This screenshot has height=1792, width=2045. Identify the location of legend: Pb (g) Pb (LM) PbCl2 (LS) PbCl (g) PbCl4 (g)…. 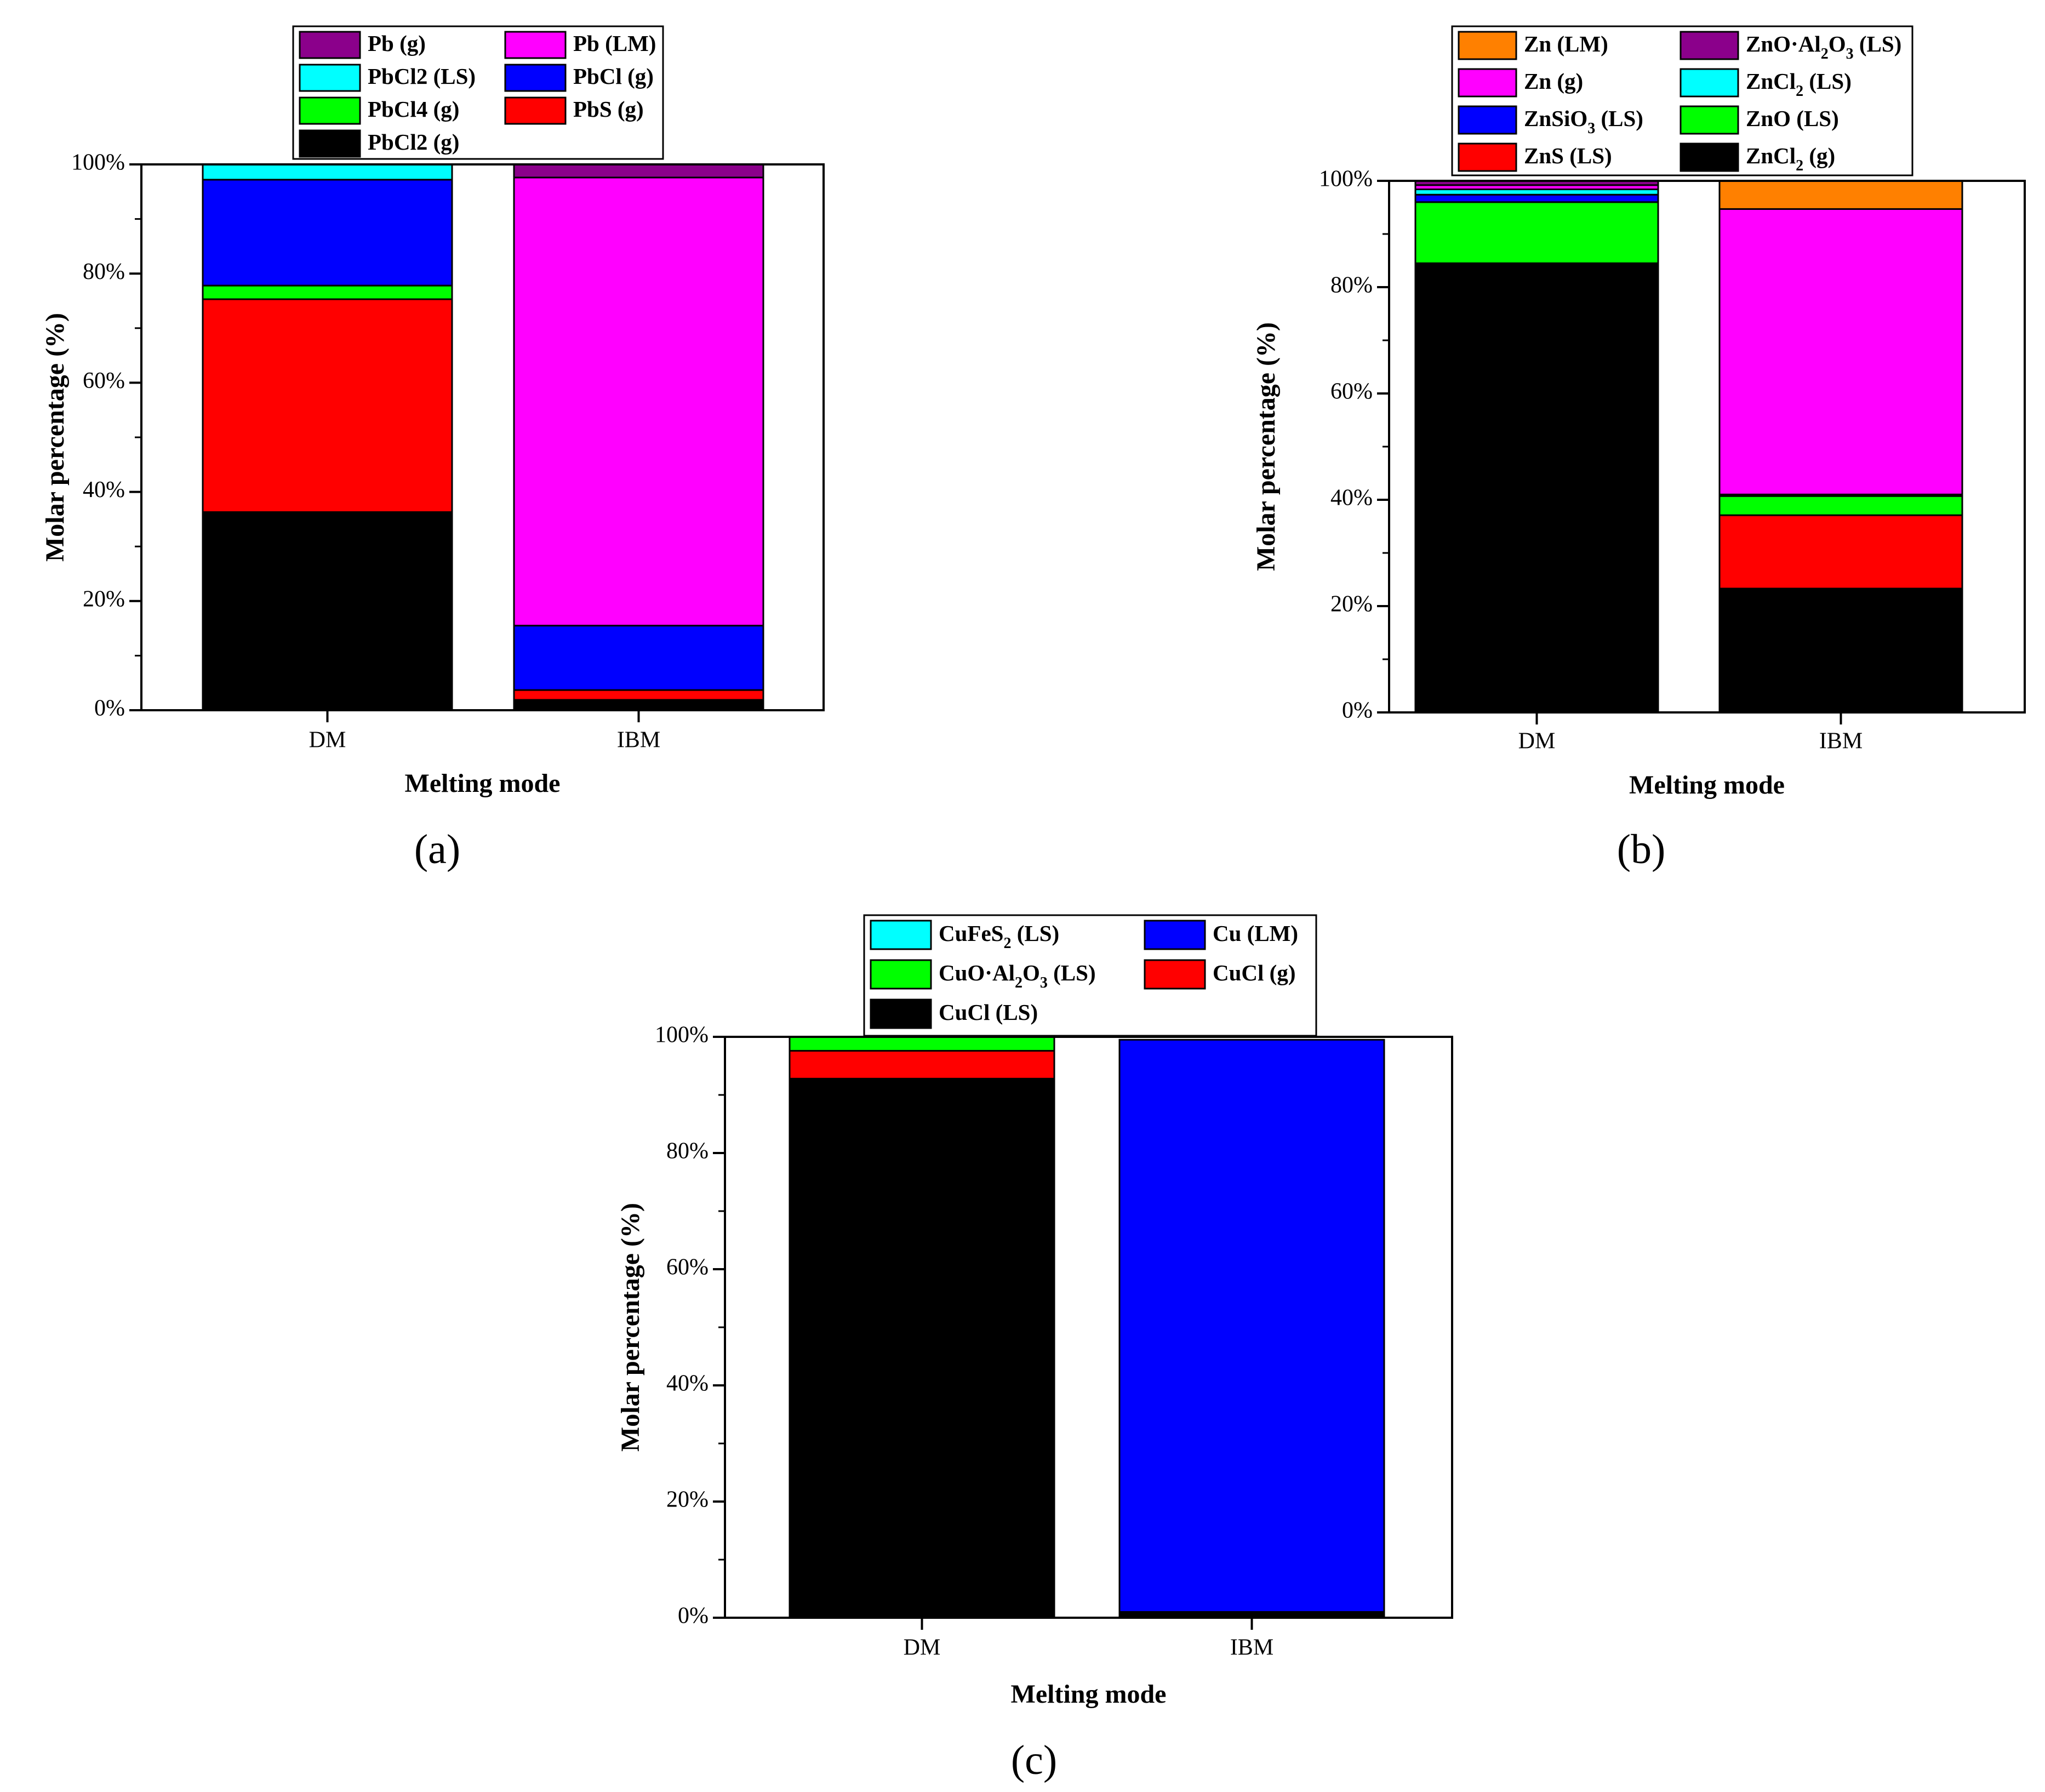
(478, 93).